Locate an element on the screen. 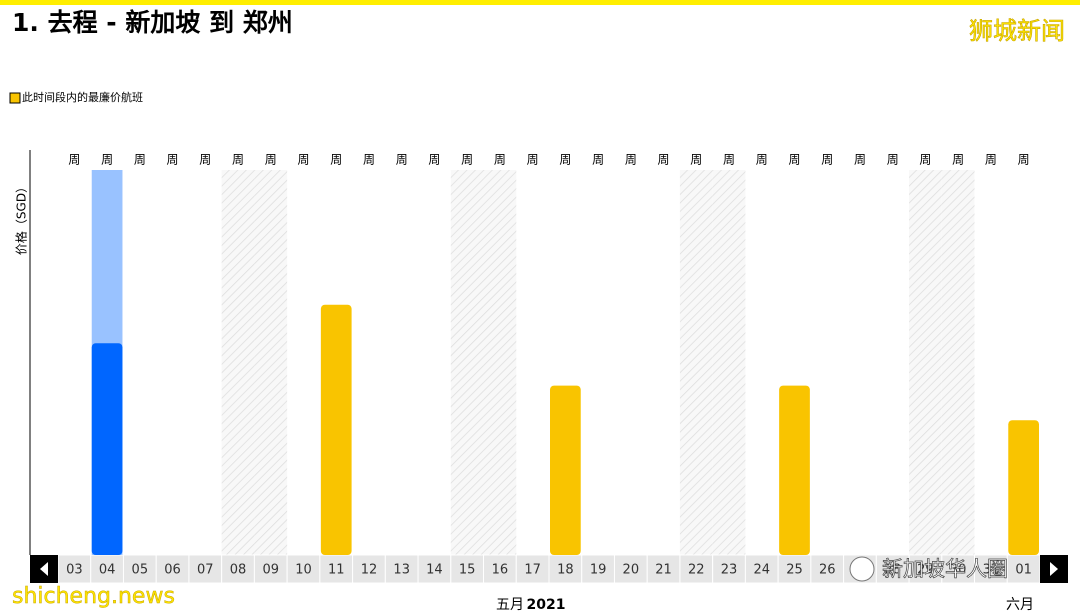  x-tick-label: 19 is located at coordinates (598, 570).